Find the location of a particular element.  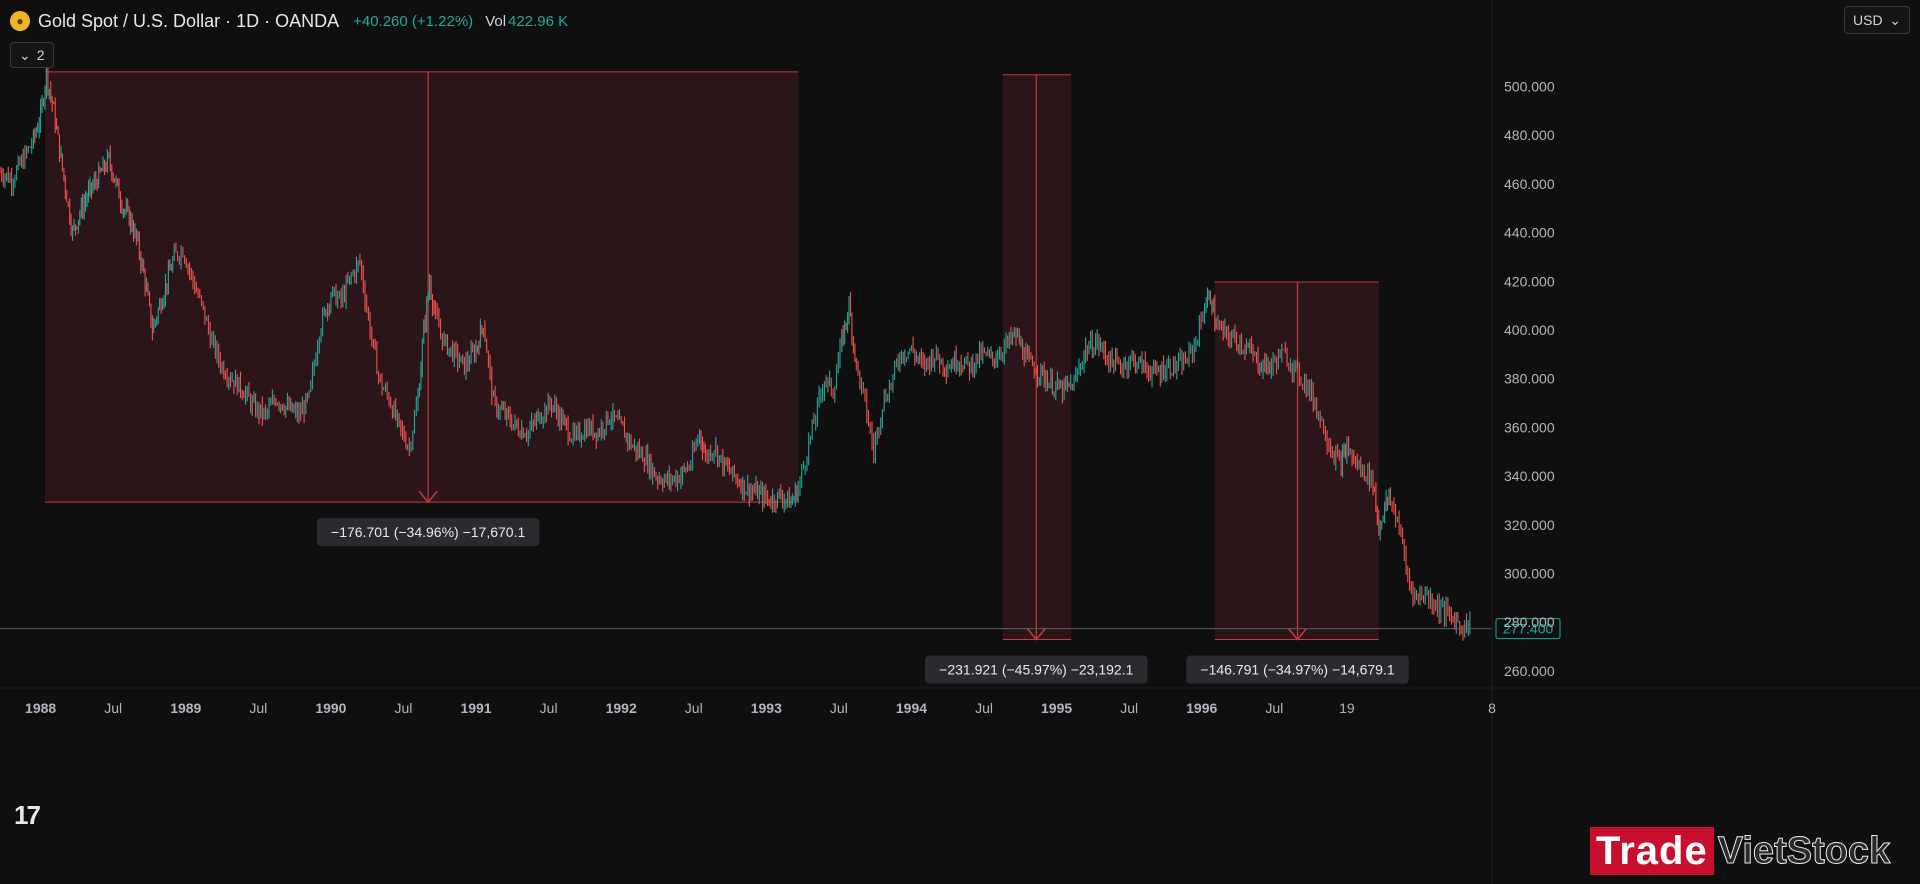

price-tick-label: 460.000 is located at coordinates (1529, 184).